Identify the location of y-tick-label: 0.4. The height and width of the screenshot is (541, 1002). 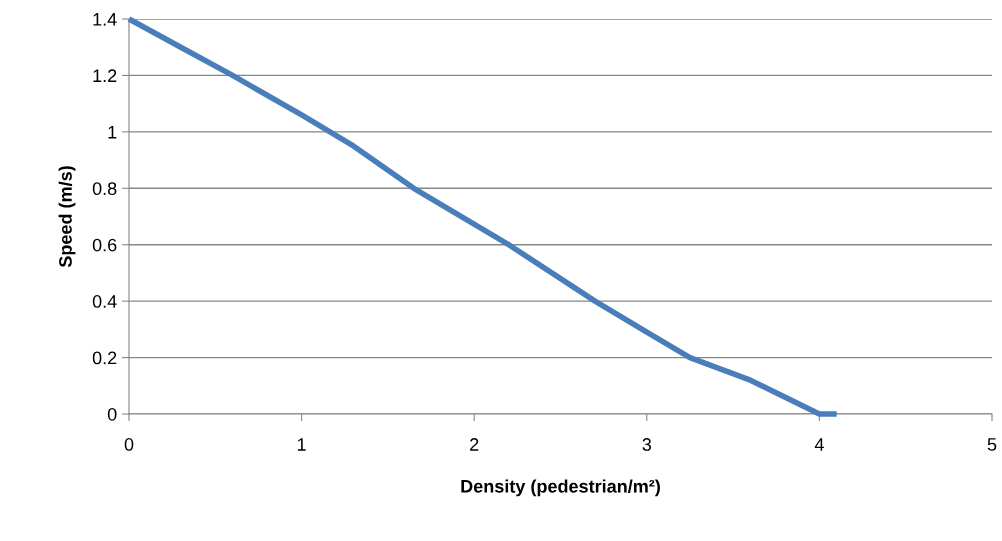
(104, 301).